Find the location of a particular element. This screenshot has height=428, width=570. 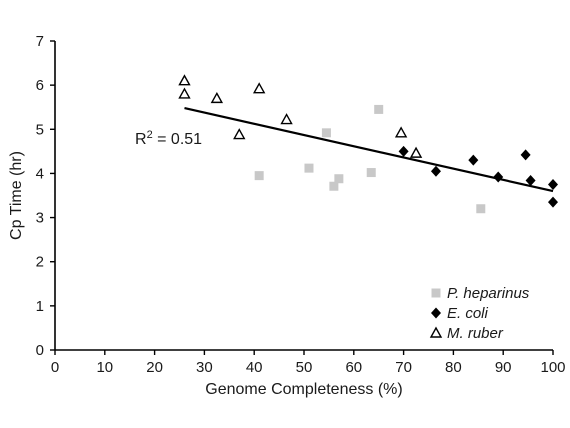

x-tick-label: 10 is located at coordinates (104, 367).